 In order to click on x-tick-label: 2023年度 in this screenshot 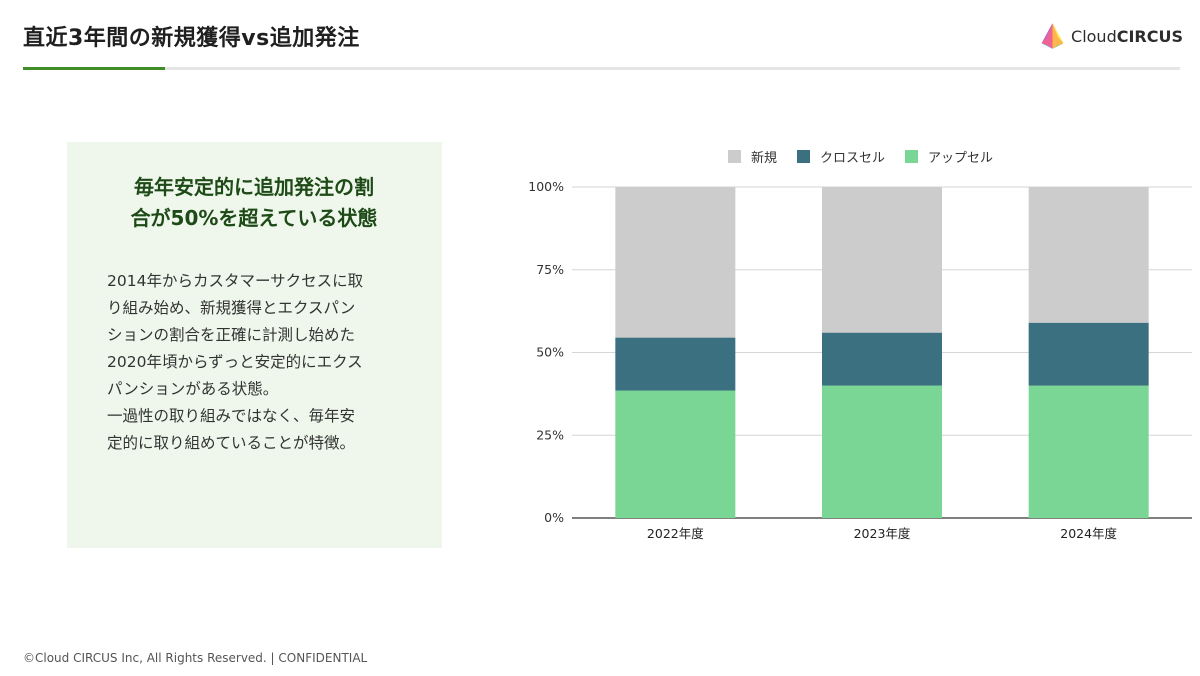, I will do `click(882, 533)`.